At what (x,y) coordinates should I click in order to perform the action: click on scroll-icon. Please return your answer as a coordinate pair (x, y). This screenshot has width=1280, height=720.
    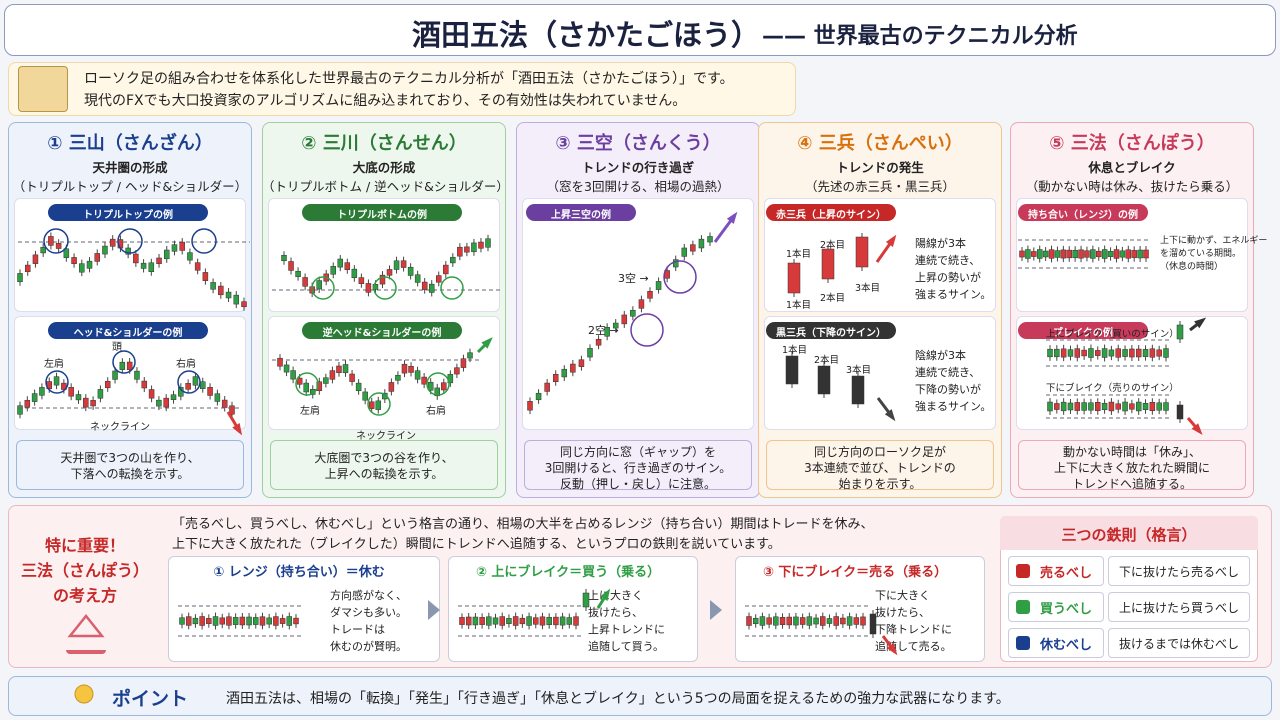
    Looking at the image, I should click on (43, 89).